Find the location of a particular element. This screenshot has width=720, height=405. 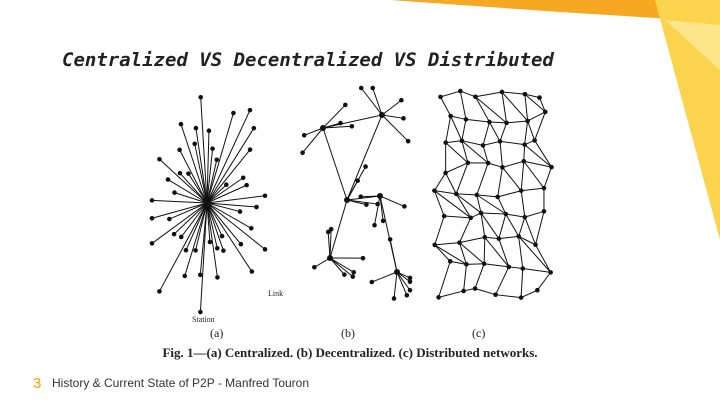

link-label: Link is located at coordinates (275, 293).